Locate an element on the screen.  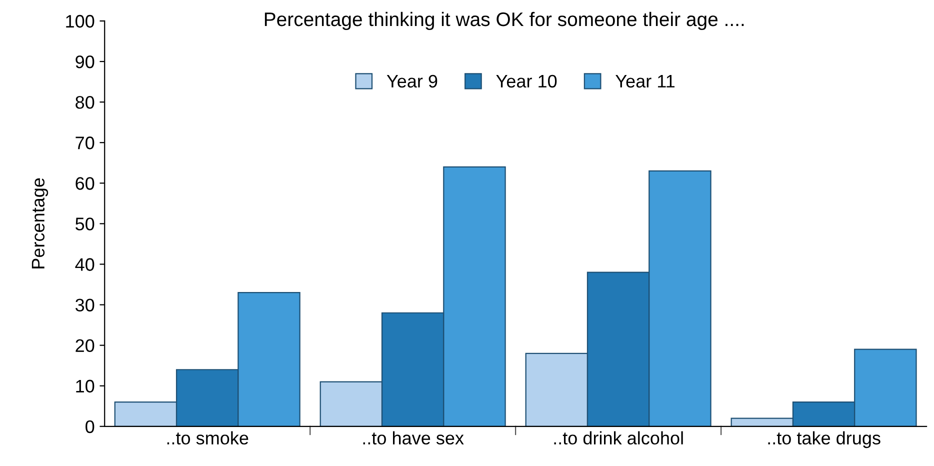
legend-label: Year 9 is located at coordinates (412, 81).